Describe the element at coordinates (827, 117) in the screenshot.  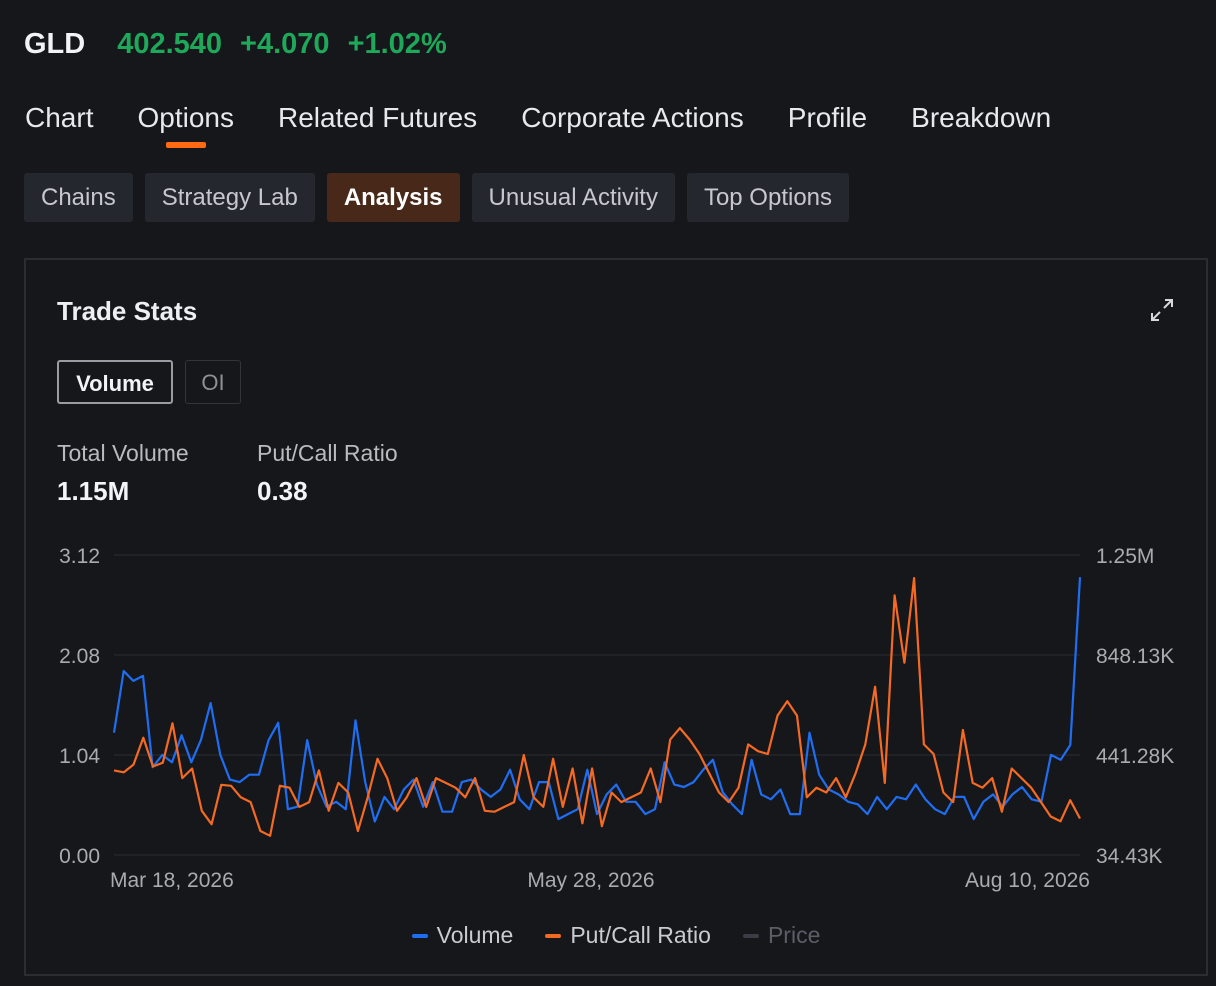
I see `tab-profile: Profile` at that location.